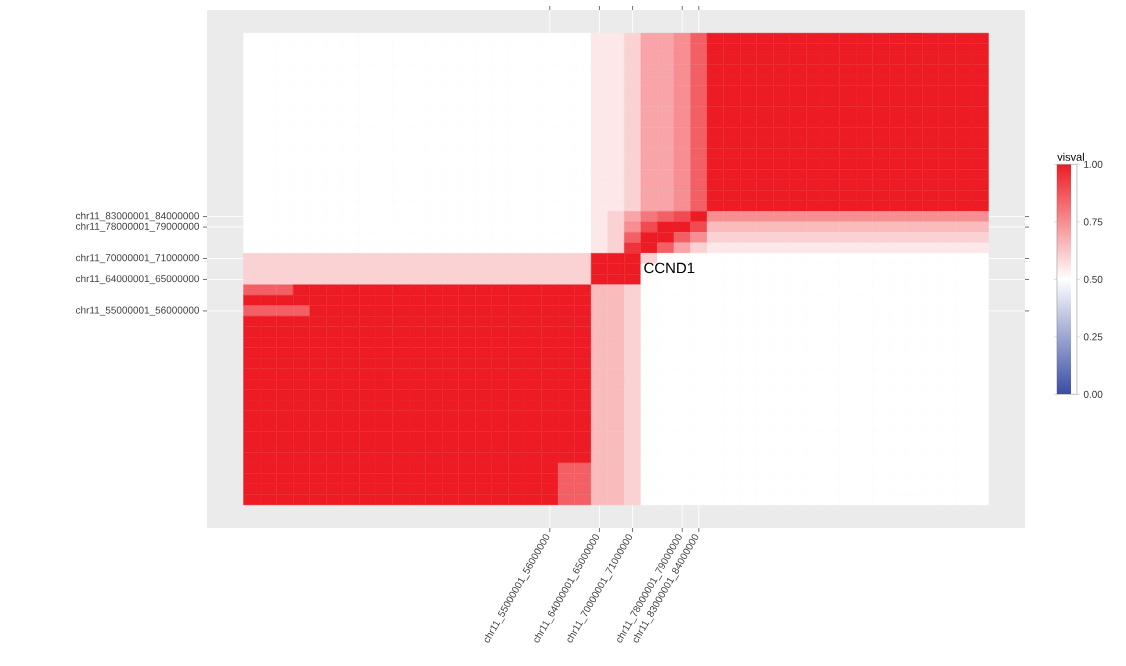 This screenshot has width=1126, height=666. I want to click on color-bar-label: 0.50, so click(1093, 279).